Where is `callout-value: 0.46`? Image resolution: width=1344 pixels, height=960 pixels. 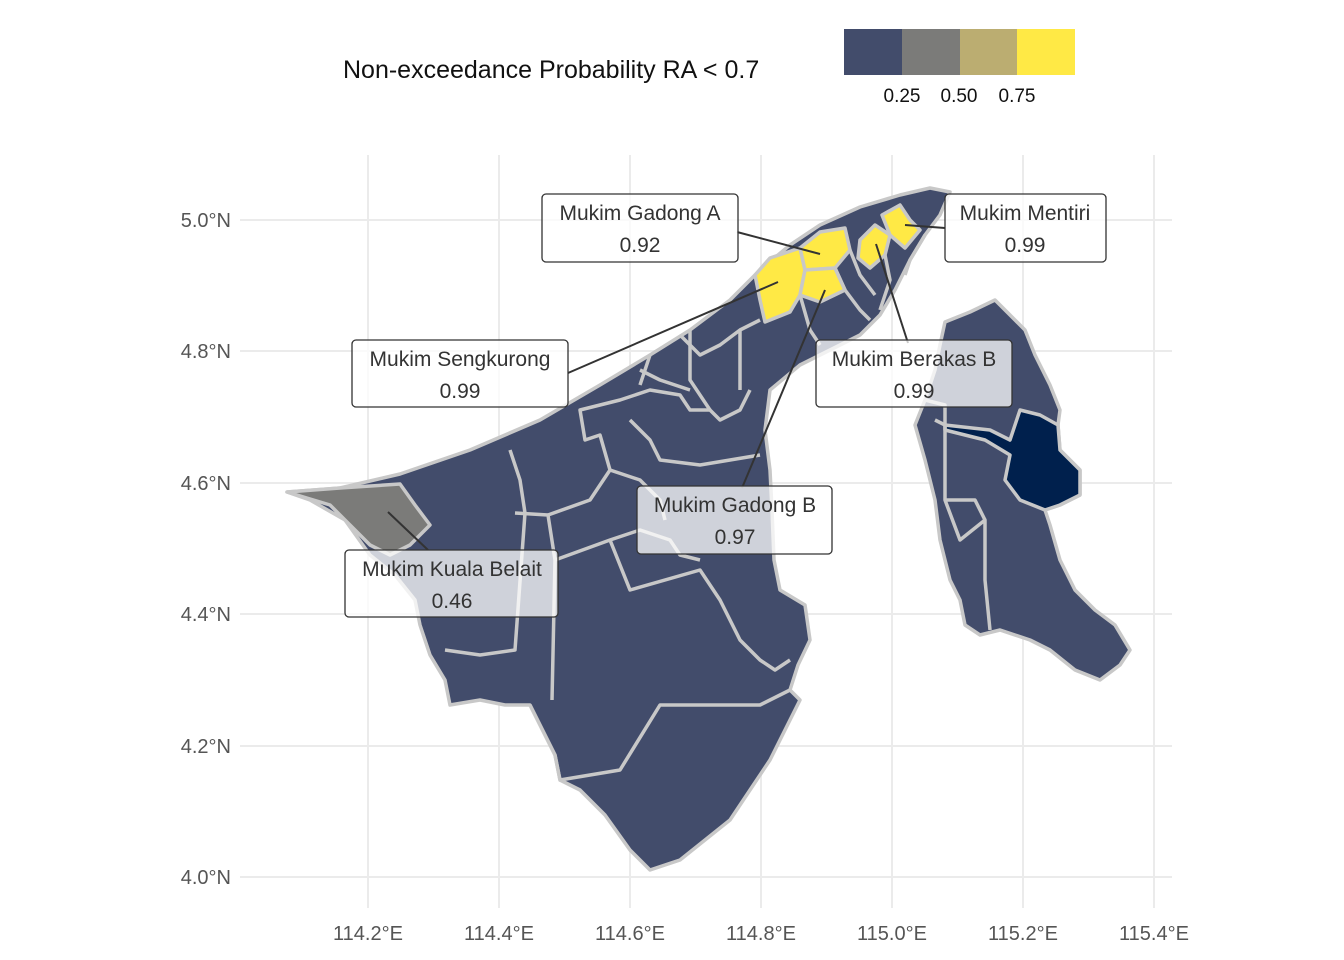
callout-value: 0.46 is located at coordinates (452, 601).